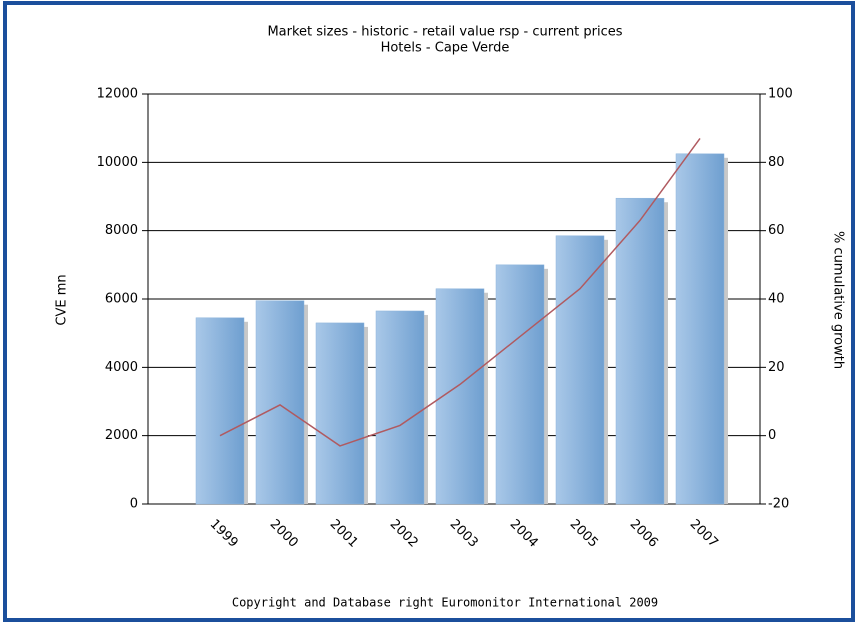 Image resolution: width=861 pixels, height=627 pixels. I want to click on y-tick-label: 0, so click(134, 504).